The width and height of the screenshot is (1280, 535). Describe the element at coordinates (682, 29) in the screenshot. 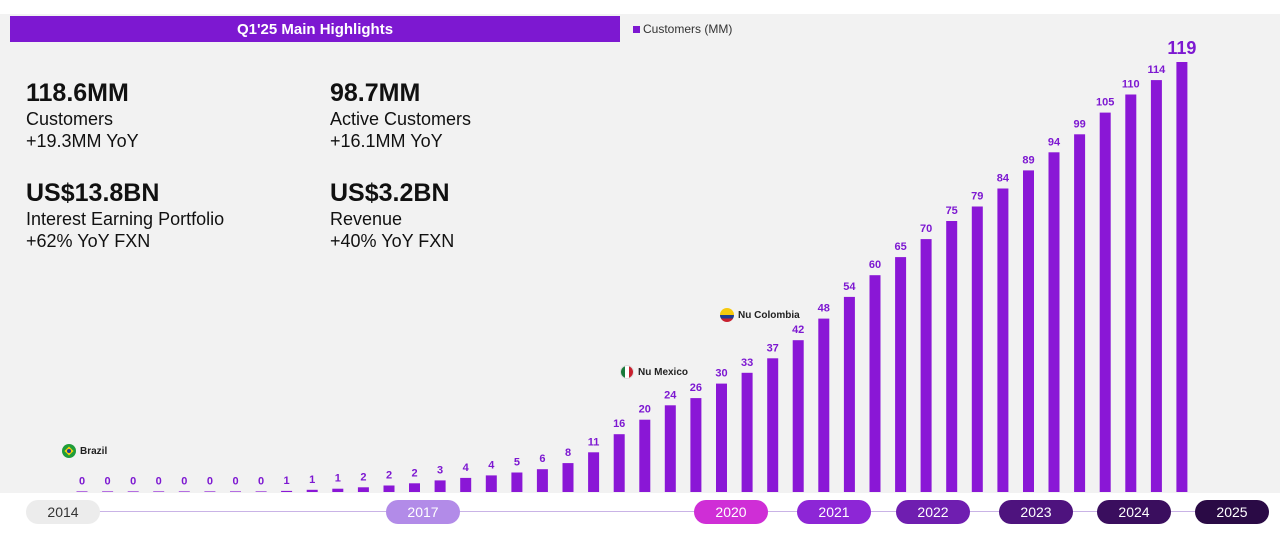

I see `chart-legend: Customers (MM)` at that location.